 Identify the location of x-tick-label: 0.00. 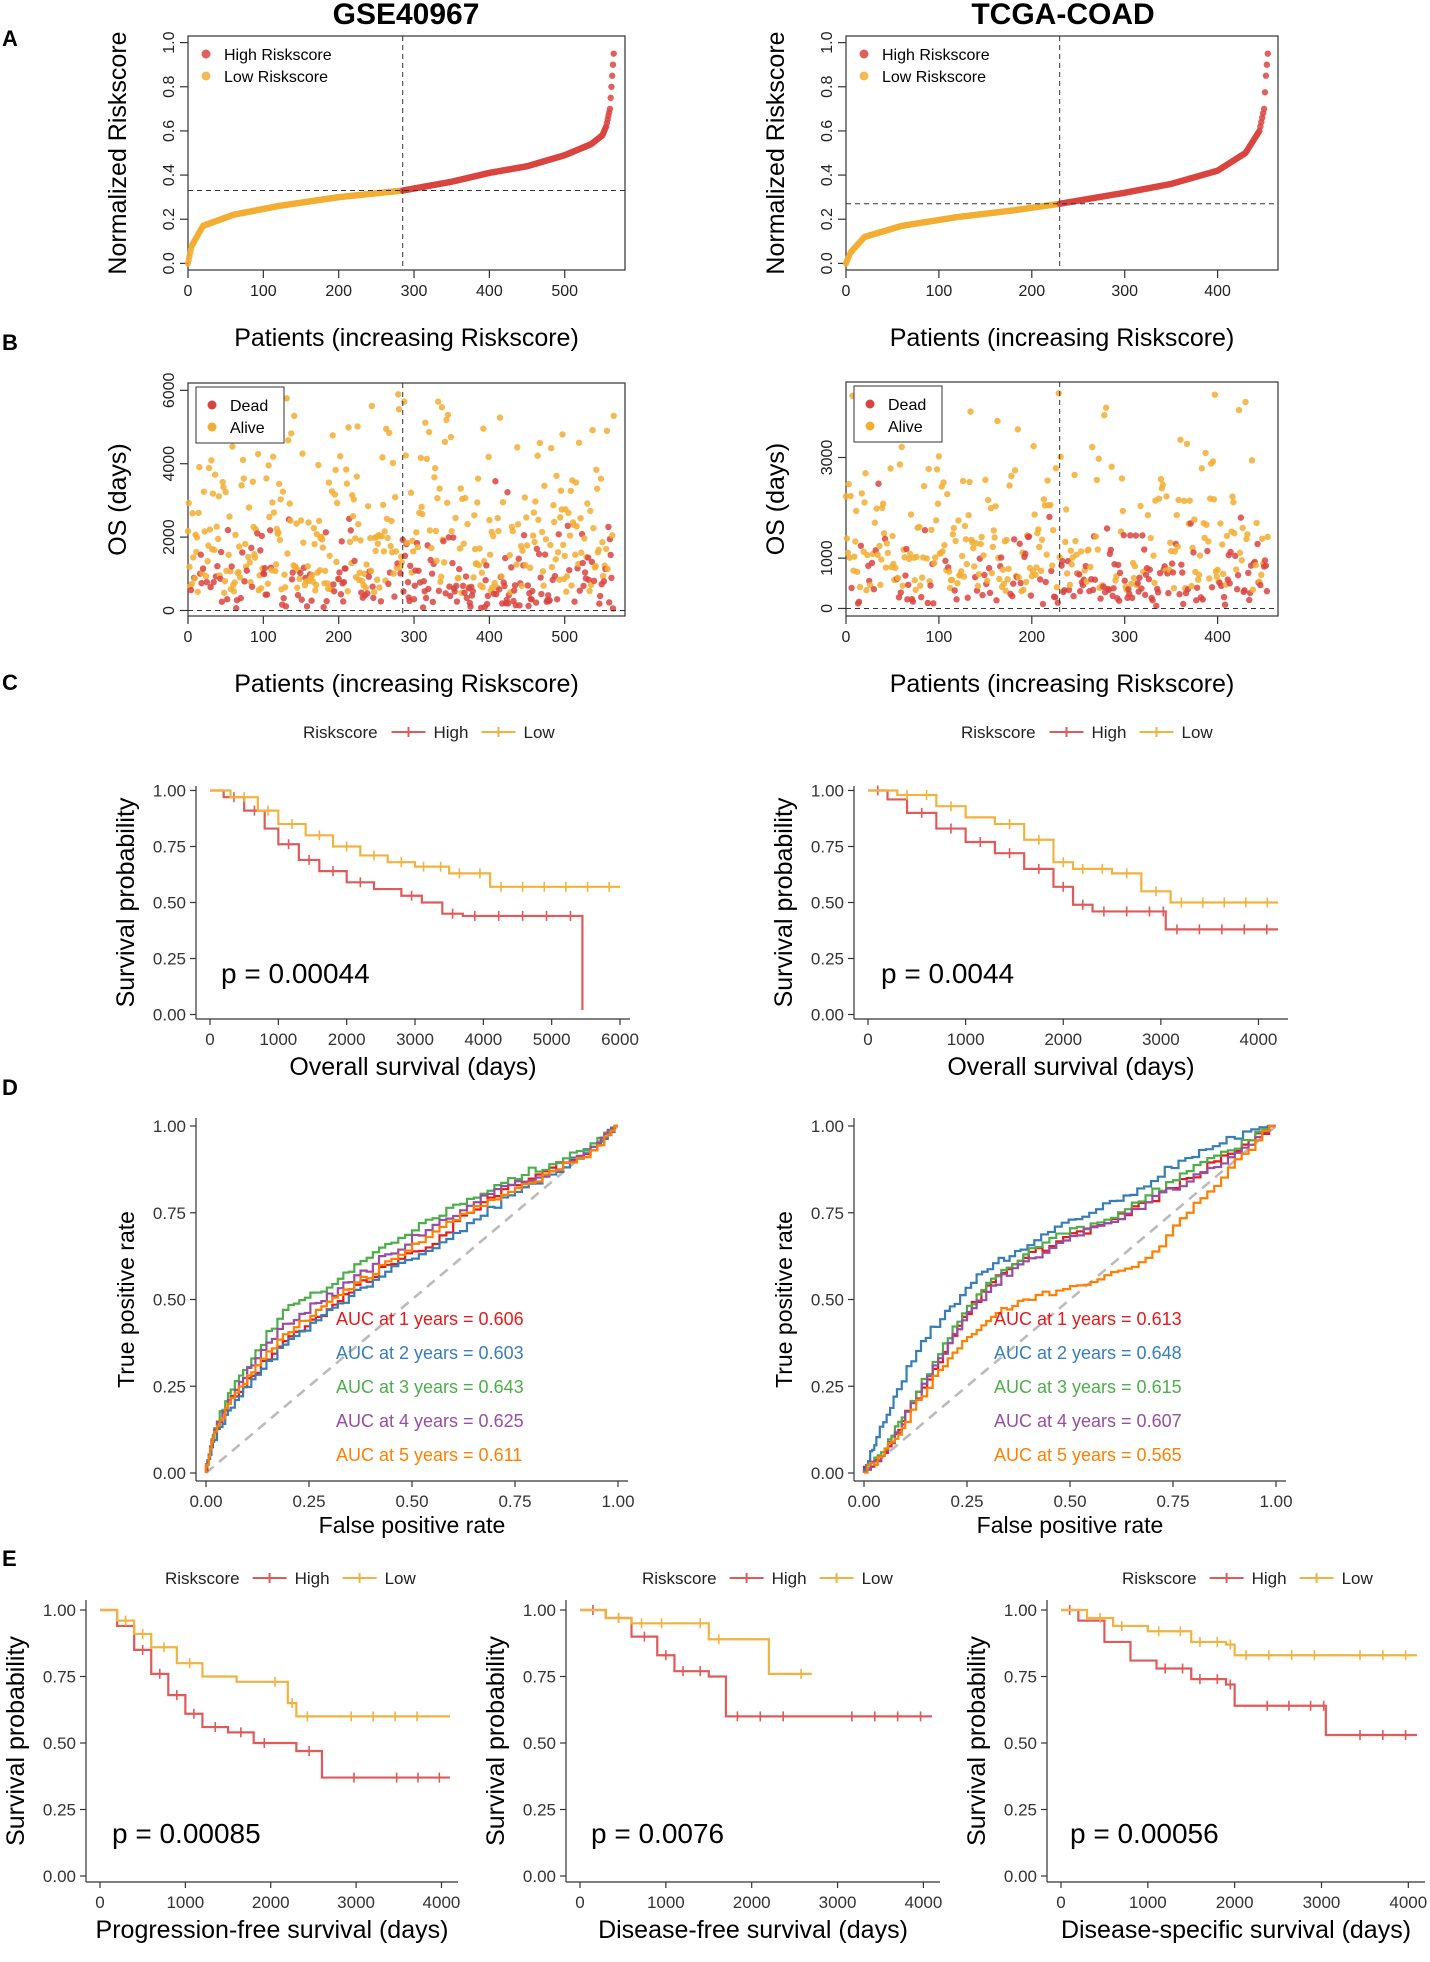
(863, 1501).